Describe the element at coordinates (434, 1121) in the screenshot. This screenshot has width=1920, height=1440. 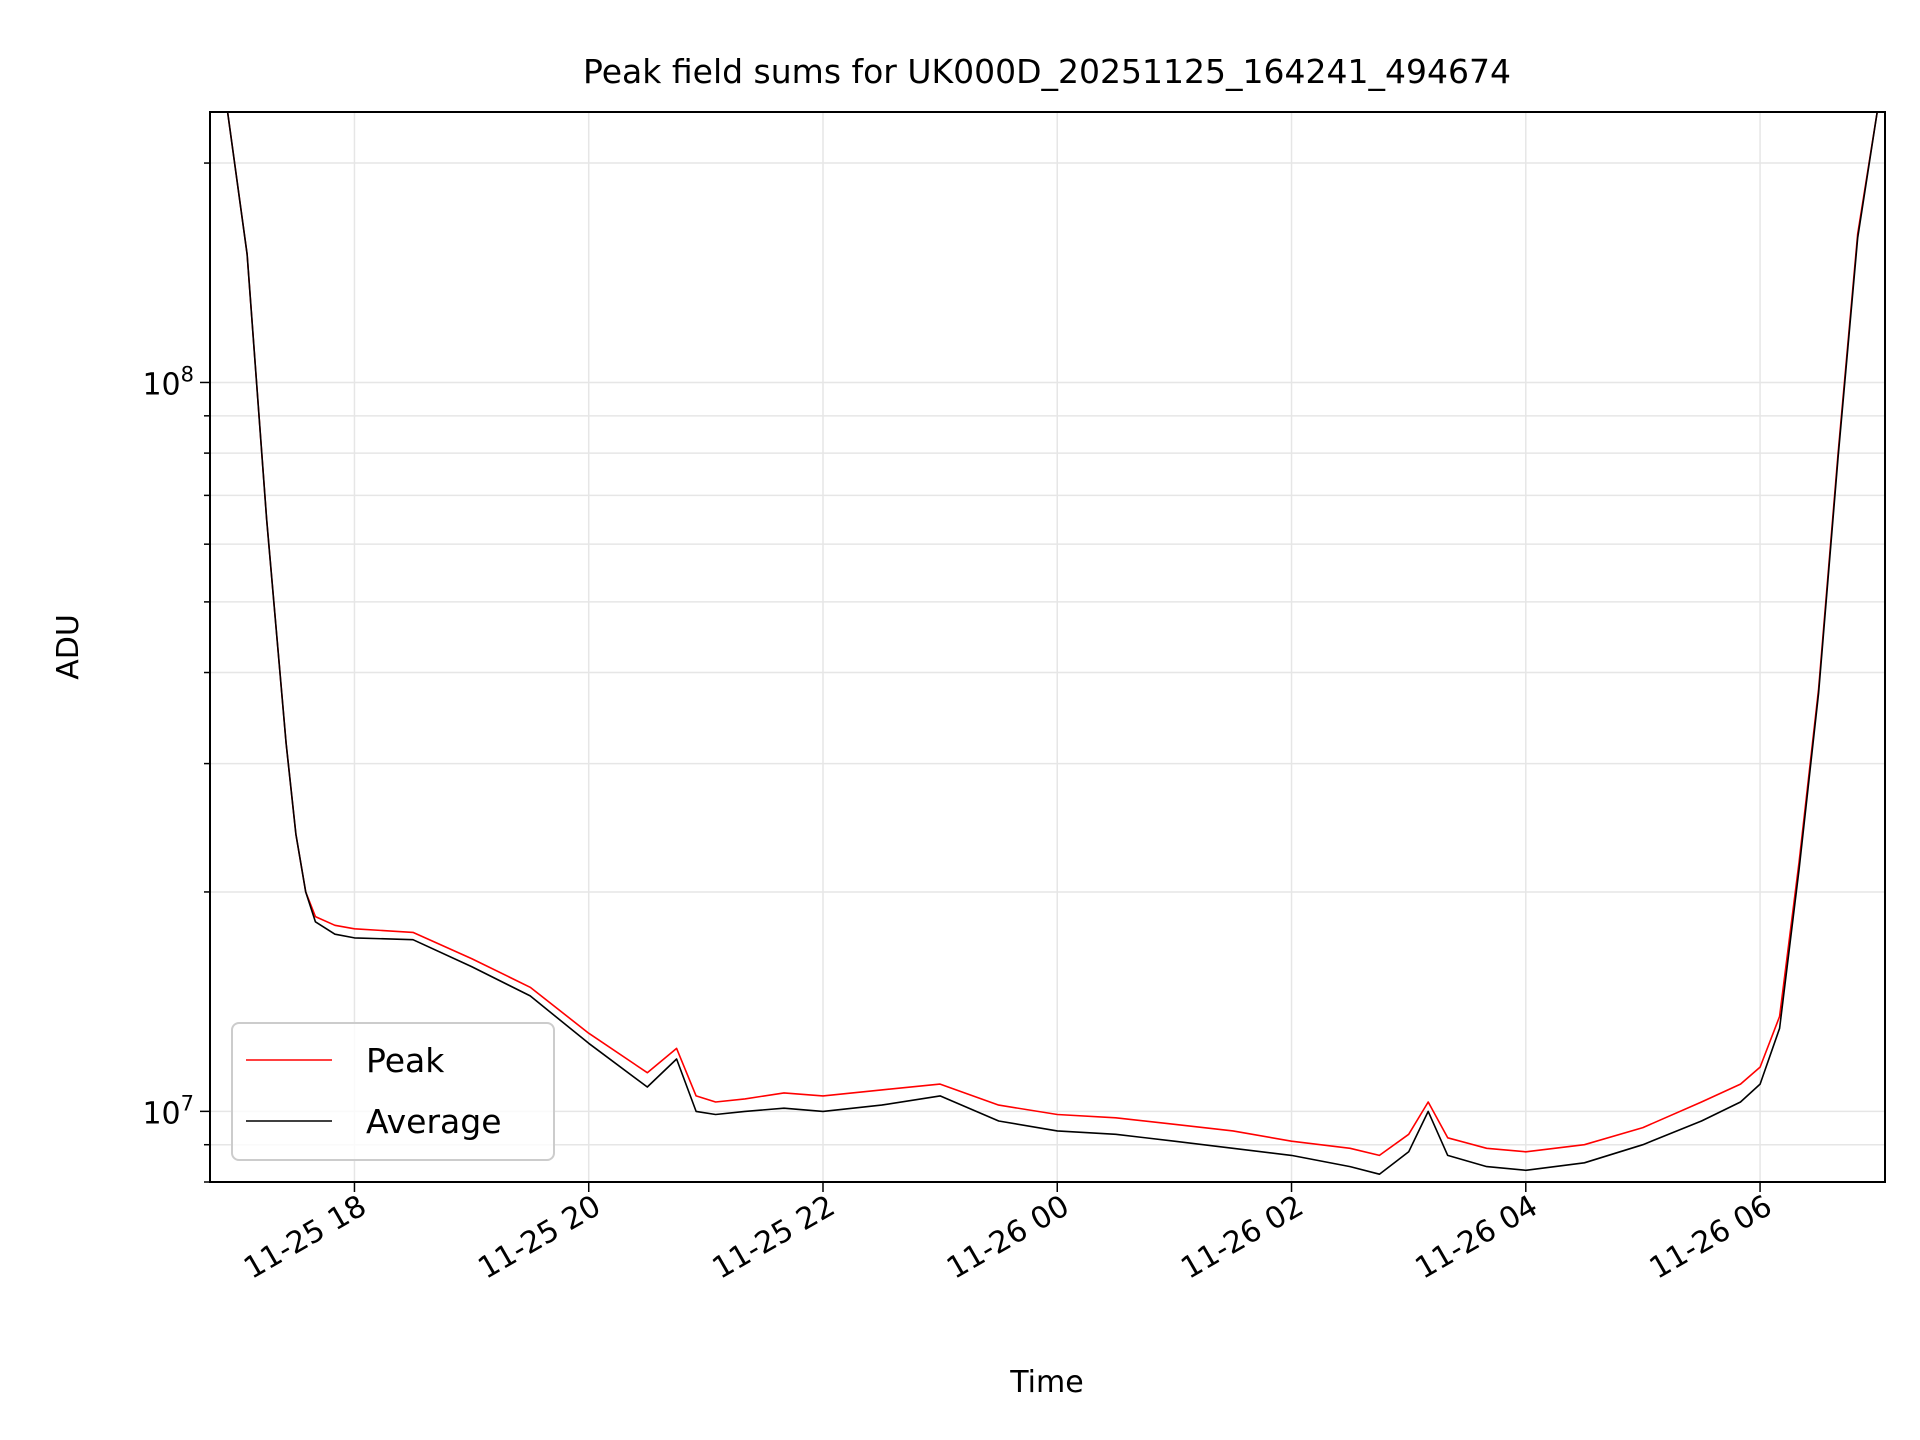
I see `legend-label-average: Average` at that location.